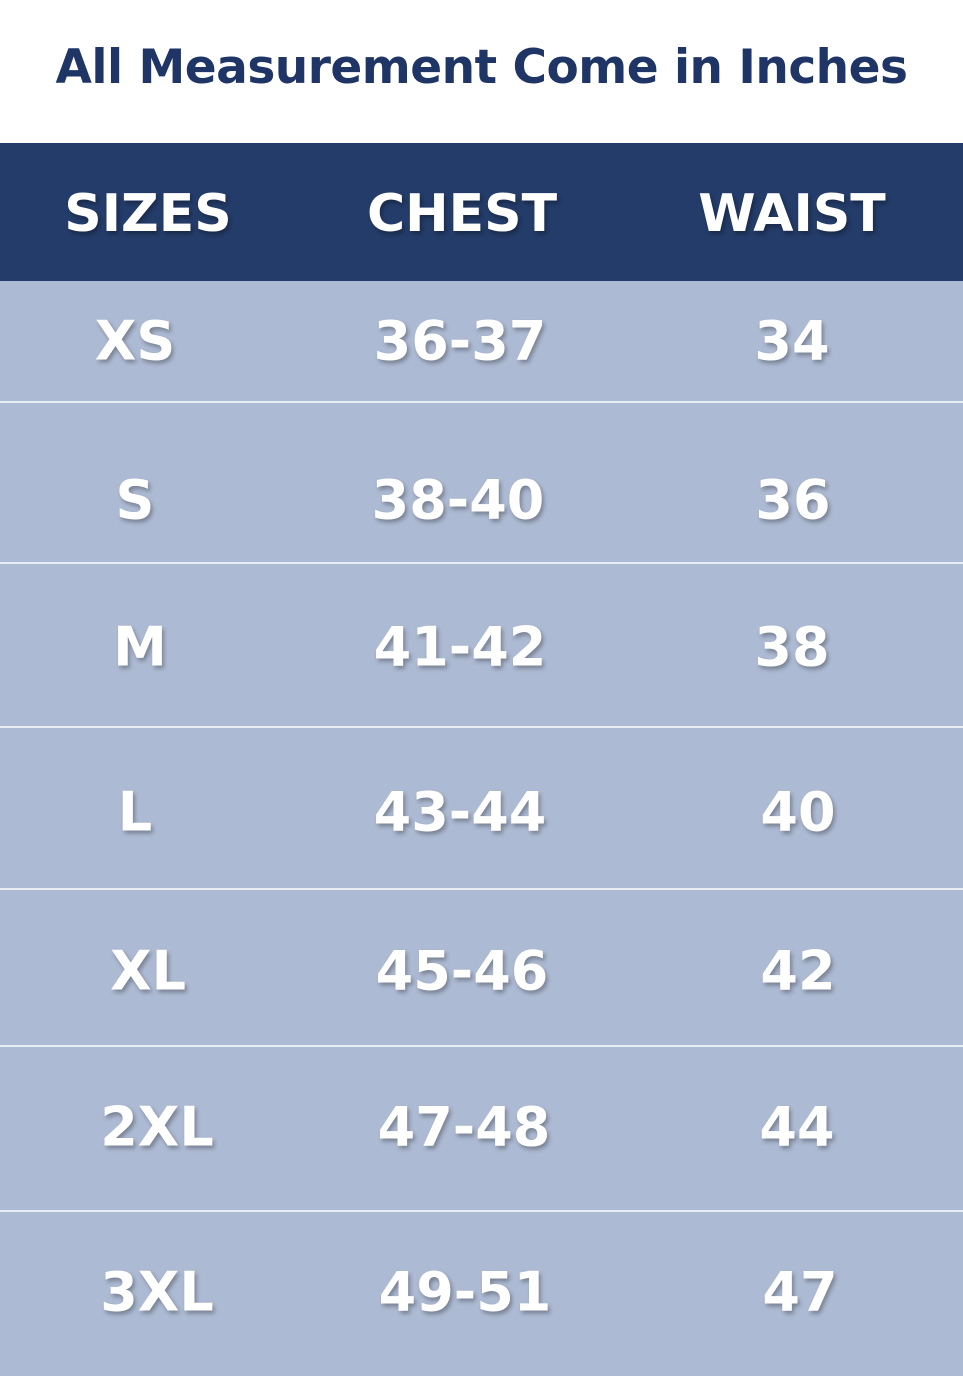 The image size is (963, 1376). Describe the element at coordinates (157, 1292) in the screenshot. I see `cell-size: 3XL` at that location.